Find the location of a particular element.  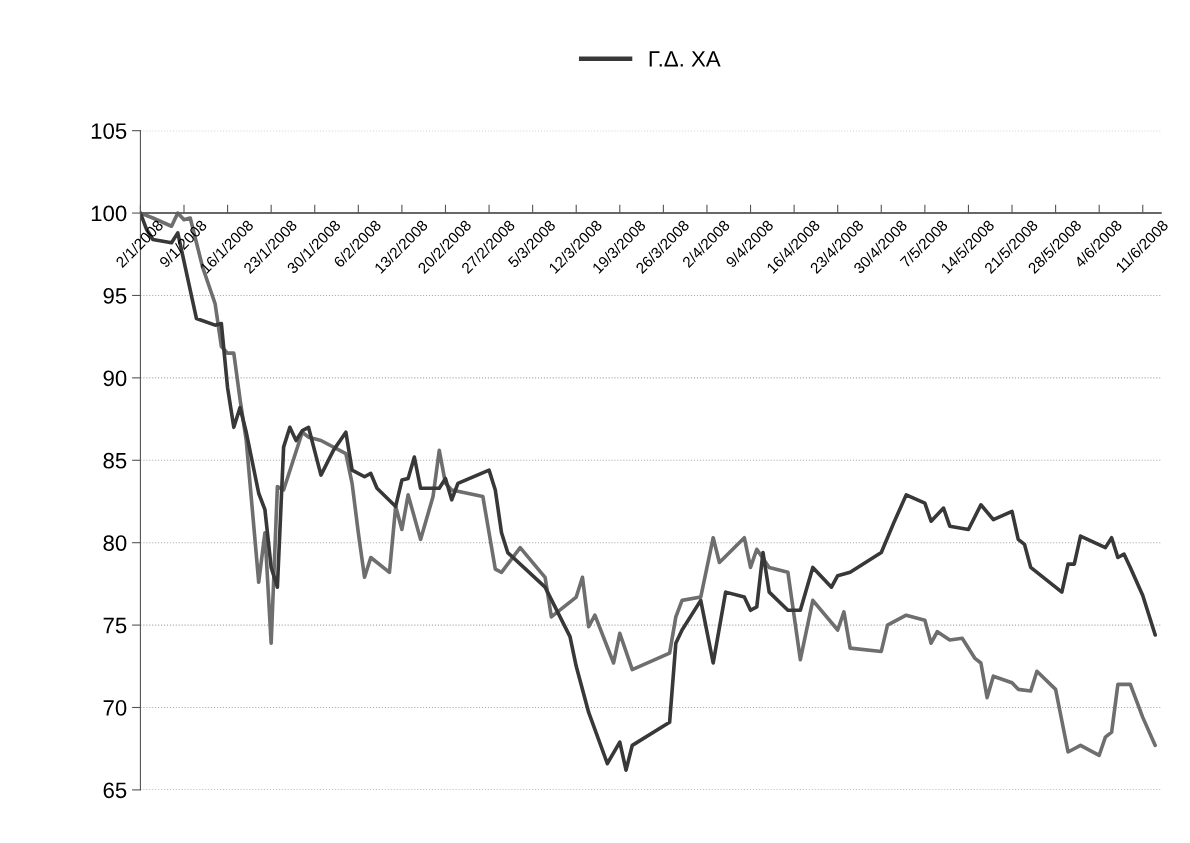

legend-label: Γ.Δ. ΧΑ is located at coordinates (685, 59).